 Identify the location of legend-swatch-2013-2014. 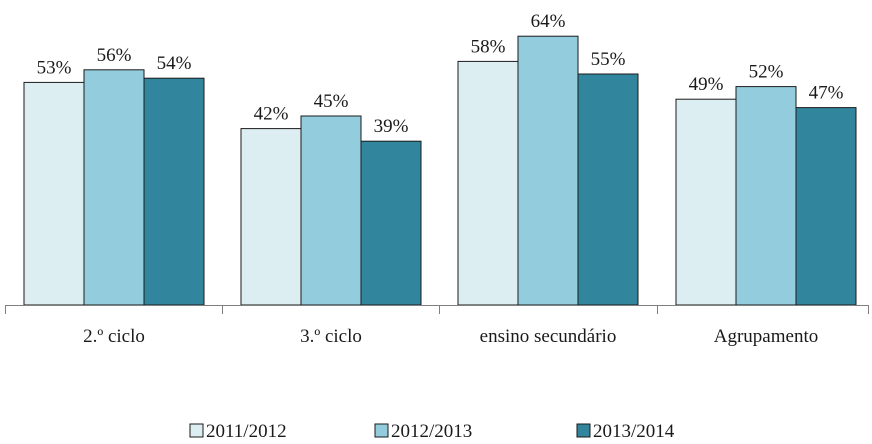
(583, 430).